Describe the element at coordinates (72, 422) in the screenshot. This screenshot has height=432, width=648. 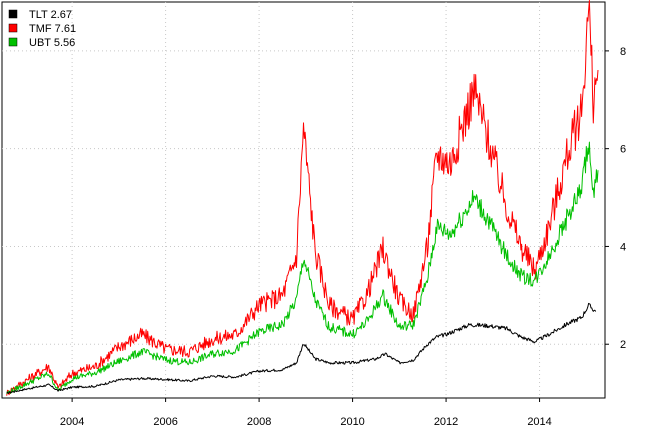
I see `x-tick-label: 2004` at that location.